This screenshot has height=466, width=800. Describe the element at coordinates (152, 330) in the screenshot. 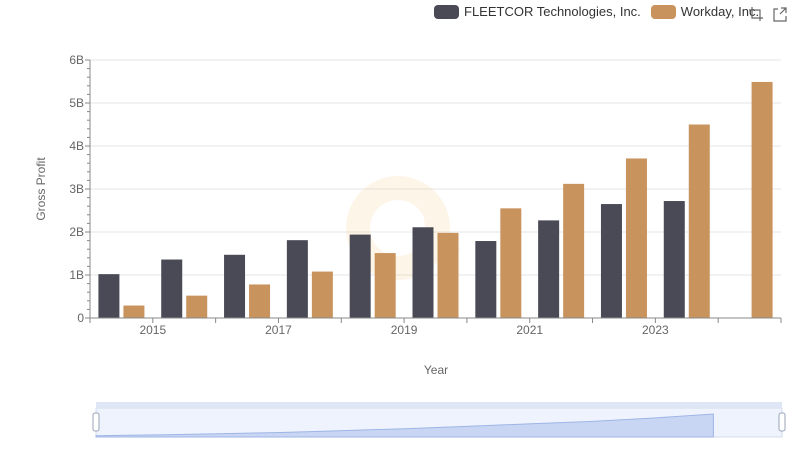

I see `x-tick-label: 2015` at that location.